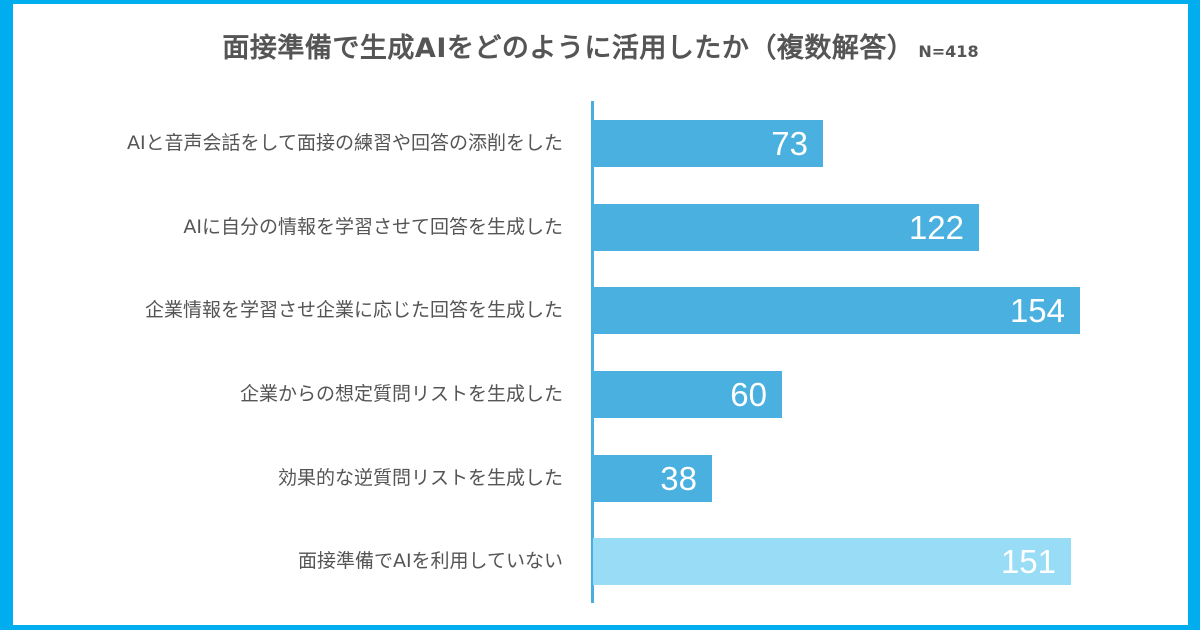 This screenshot has width=1200, height=630. I want to click on bar-row: 効果的な逆質問リストを生成した 38, so click(600, 478).